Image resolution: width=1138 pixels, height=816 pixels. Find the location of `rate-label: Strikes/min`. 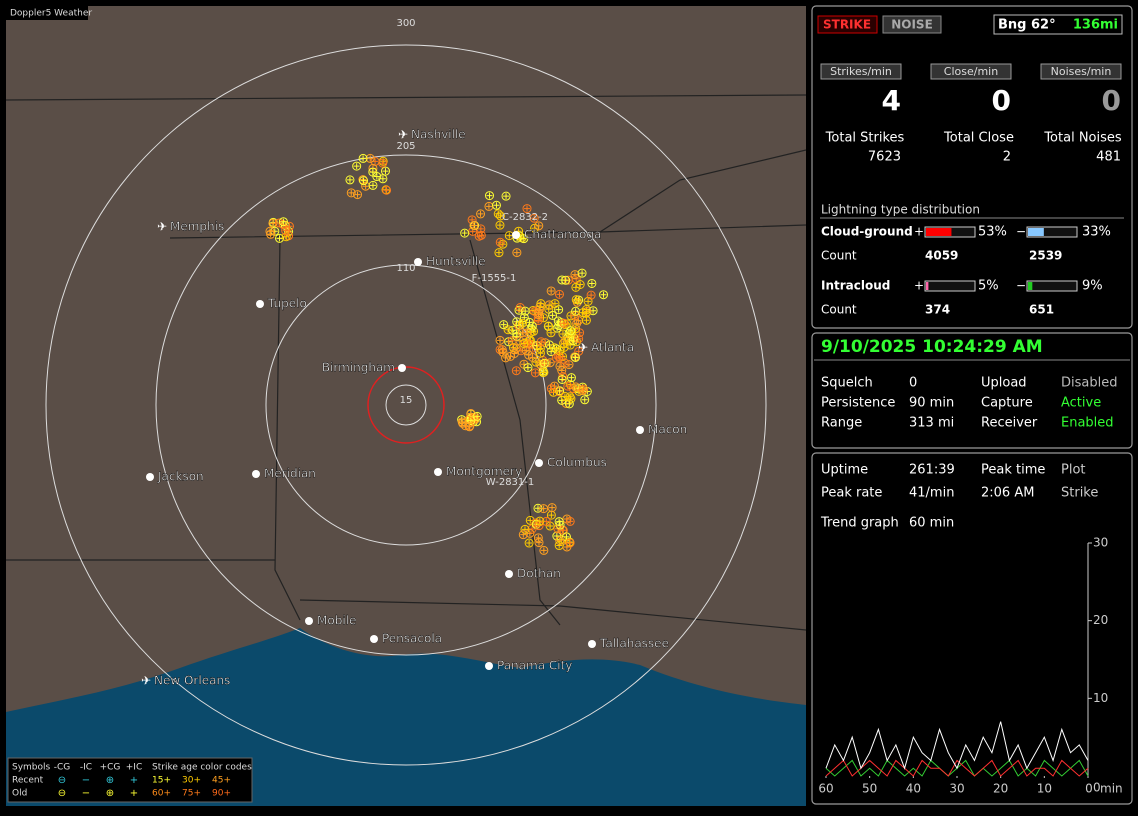

rate-label: Strikes/min is located at coordinates (861, 71).